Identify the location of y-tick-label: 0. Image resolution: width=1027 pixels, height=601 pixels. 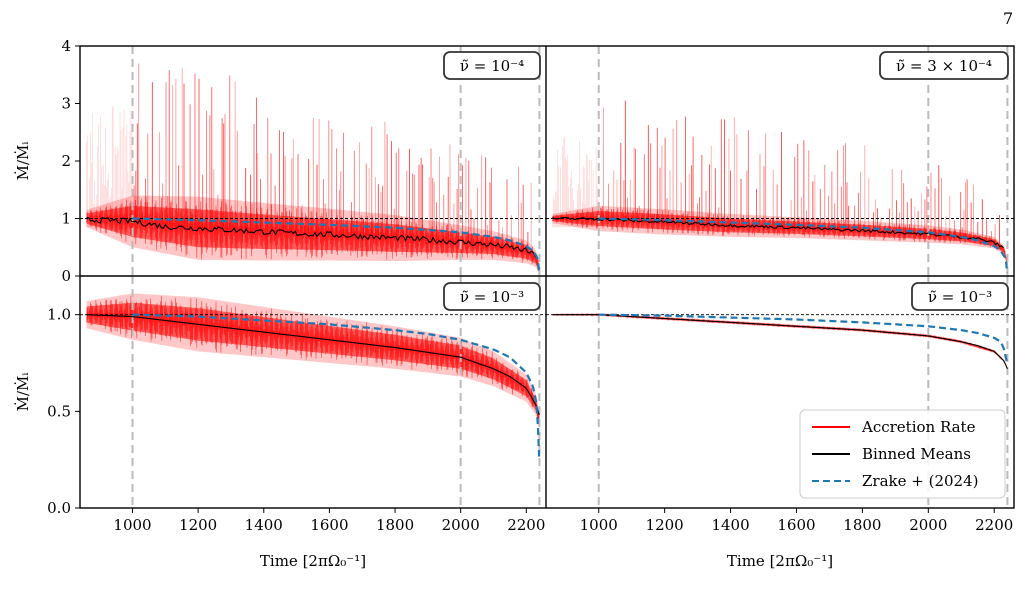
(66, 276).